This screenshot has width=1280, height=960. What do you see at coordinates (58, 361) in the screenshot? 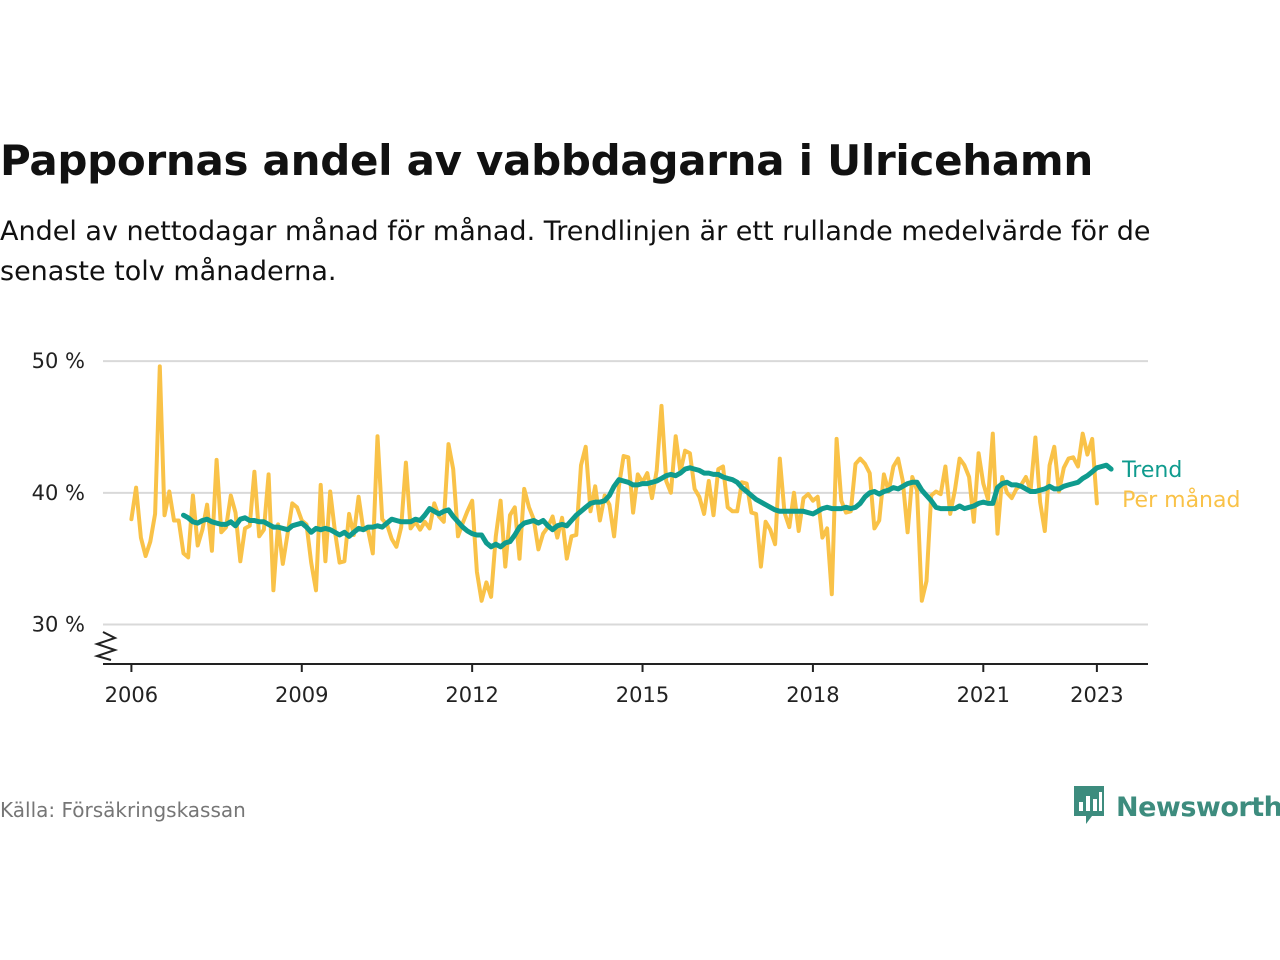
I see `y-tick-label: 50 %` at bounding box center [58, 361].